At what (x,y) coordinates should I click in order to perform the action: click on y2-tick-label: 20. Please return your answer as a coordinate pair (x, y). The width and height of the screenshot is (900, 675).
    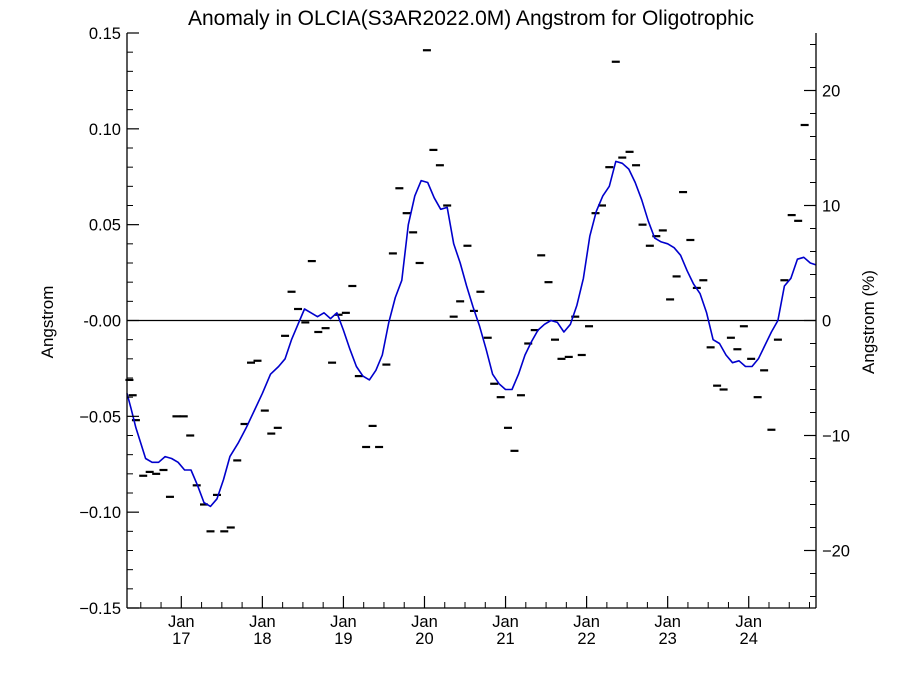
    Looking at the image, I should click on (831, 92).